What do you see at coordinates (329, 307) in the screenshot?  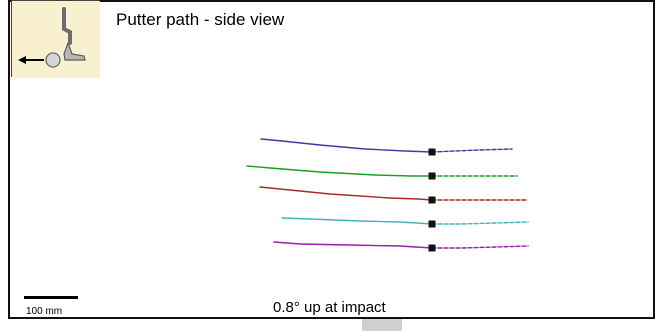 I see `impact-summary: 0.8° up at impact` at bounding box center [329, 307].